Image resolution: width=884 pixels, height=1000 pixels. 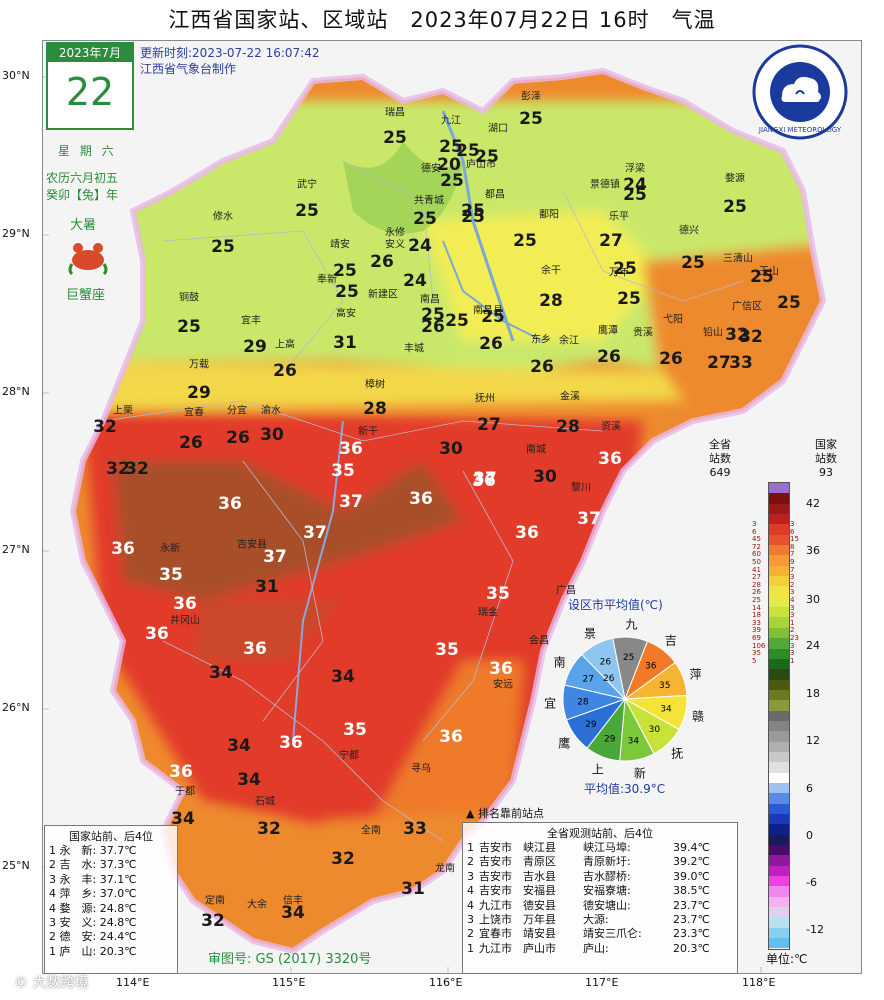 What do you see at coordinates (93, 951) in the screenshot?
I see `national-rank-row: 1 庐 山: 20.3℃` at bounding box center [93, 951].